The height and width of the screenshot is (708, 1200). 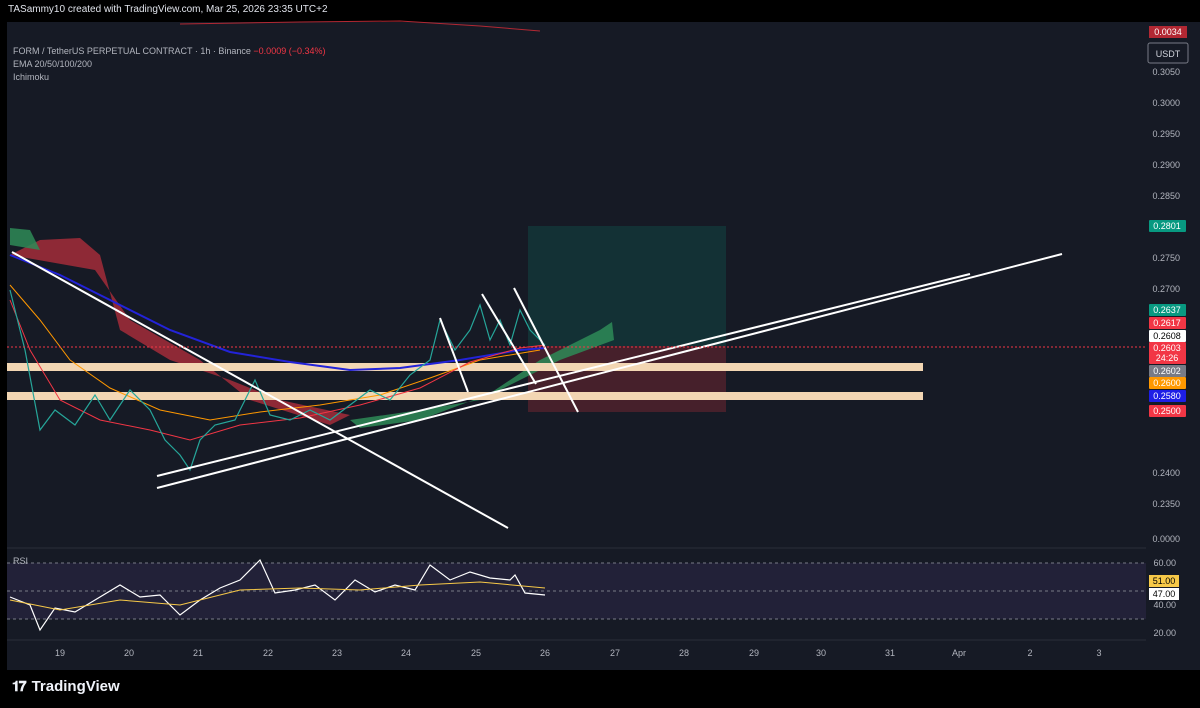 I want to click on svg-text: 0.2600, so click(x=1167, y=383).